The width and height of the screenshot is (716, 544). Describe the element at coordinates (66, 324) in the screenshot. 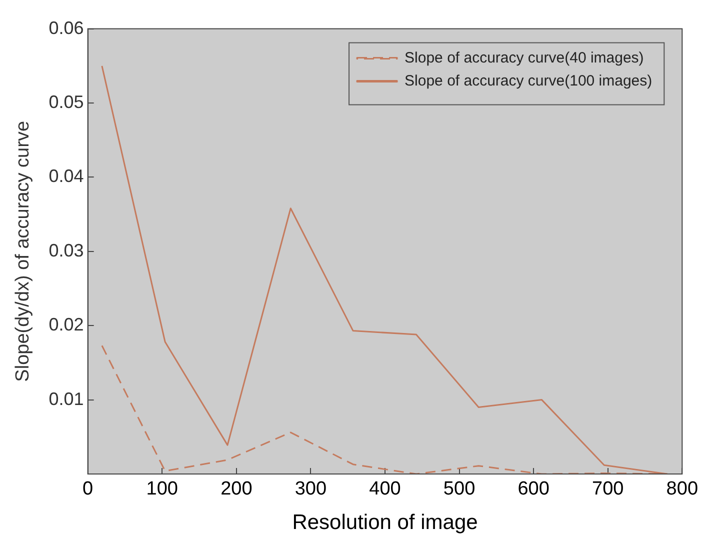

I see `y-tick-label: 0.02` at that location.